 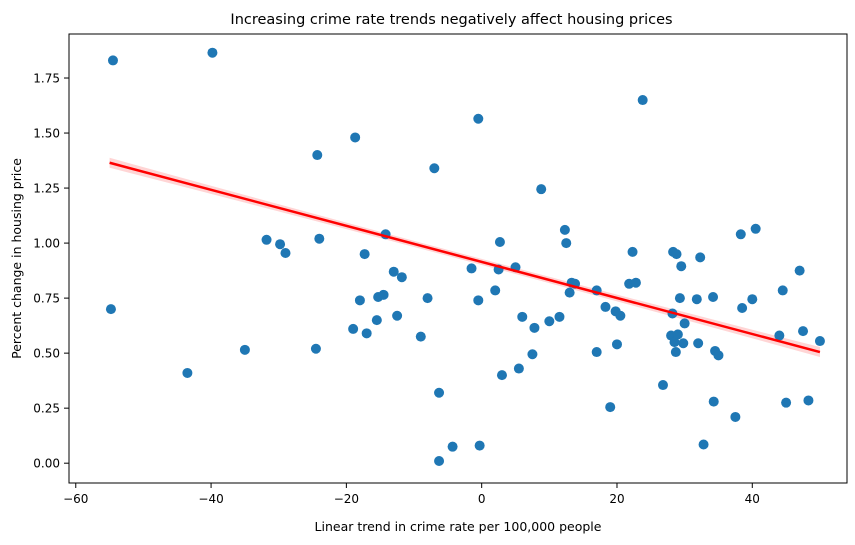 I want to click on y-tick-label: 1.50, so click(x=46, y=134).